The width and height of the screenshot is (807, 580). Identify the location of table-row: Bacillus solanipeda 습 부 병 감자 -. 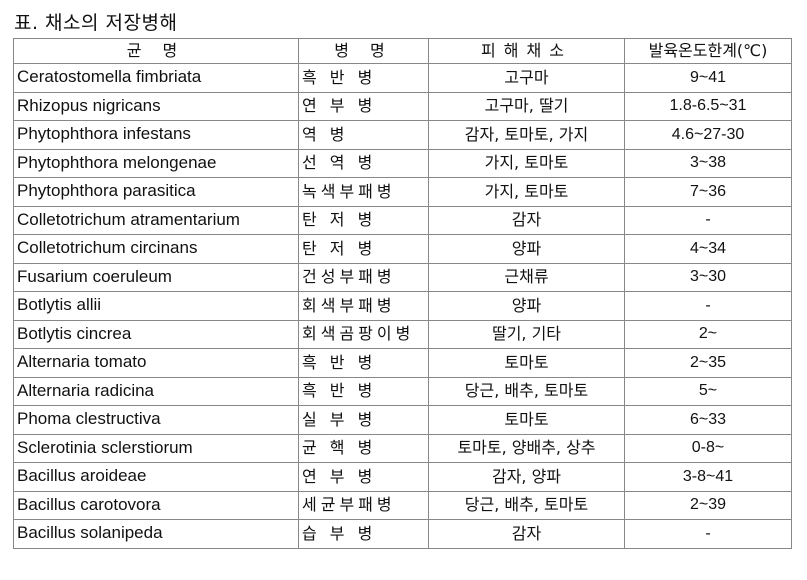
(402, 534).